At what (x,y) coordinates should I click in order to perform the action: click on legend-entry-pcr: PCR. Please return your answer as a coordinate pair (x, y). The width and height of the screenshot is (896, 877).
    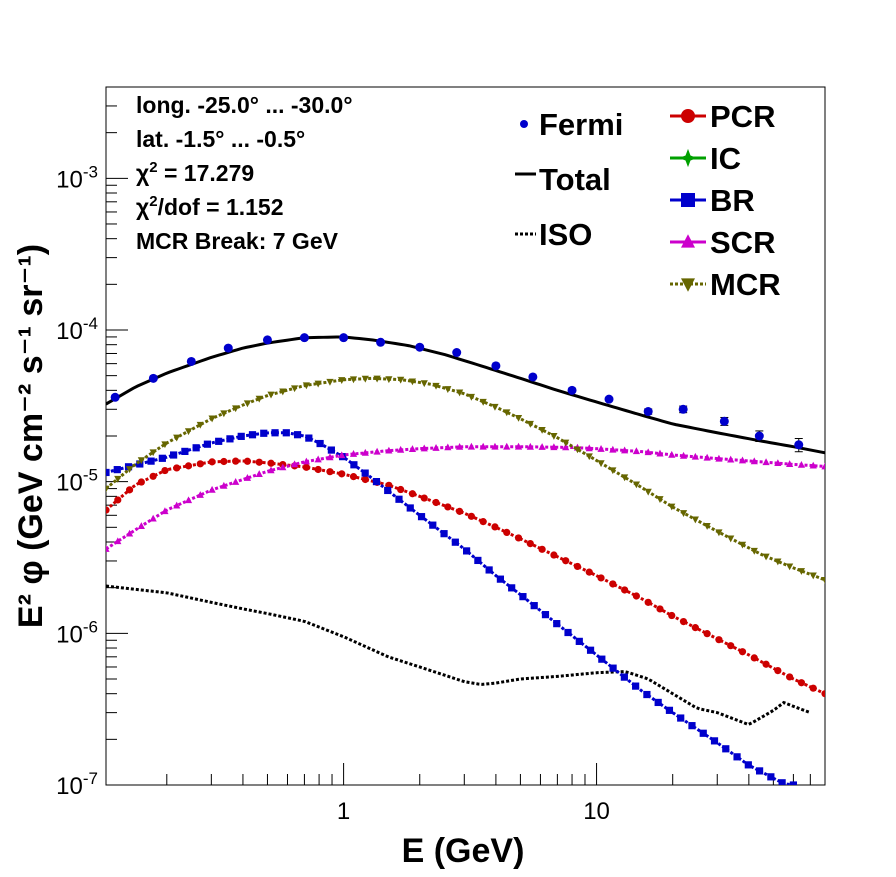
    Looking at the image, I should click on (722, 116).